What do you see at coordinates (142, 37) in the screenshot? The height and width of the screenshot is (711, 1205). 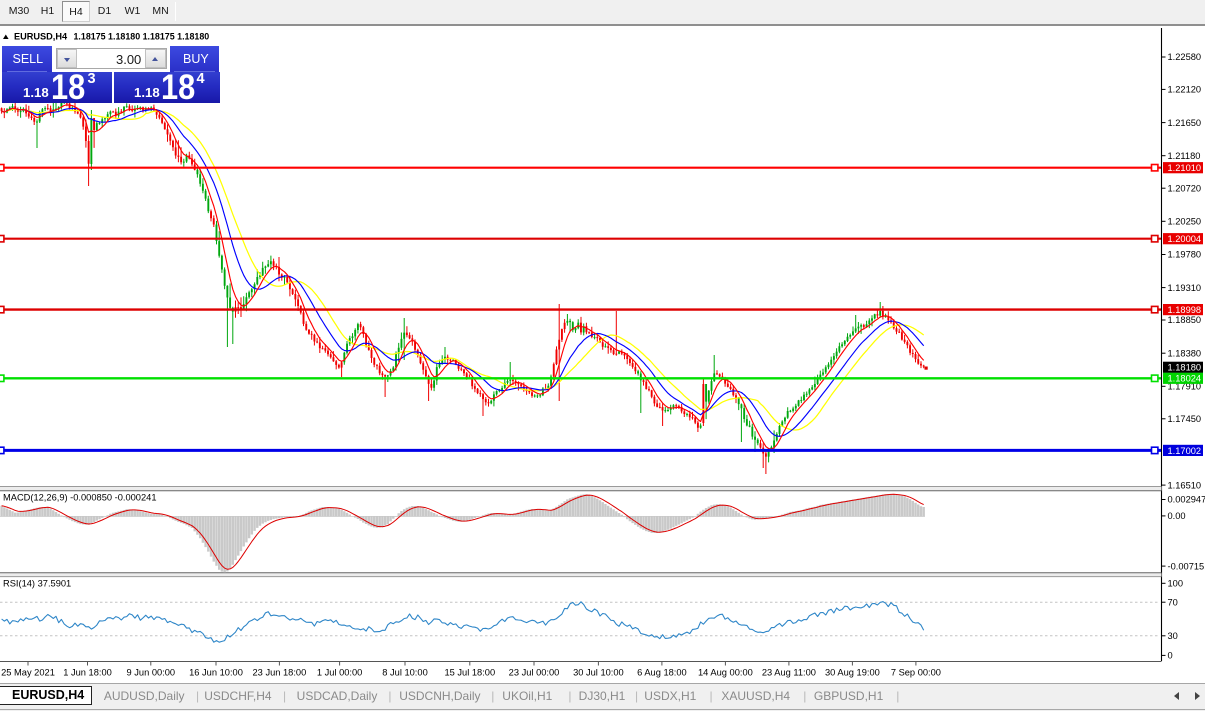 I see `svg-text:1.18175 1.18180 1.18175 1.1818: 1.18175 1.18180 1.18175 1.18180` at bounding box center [142, 37].